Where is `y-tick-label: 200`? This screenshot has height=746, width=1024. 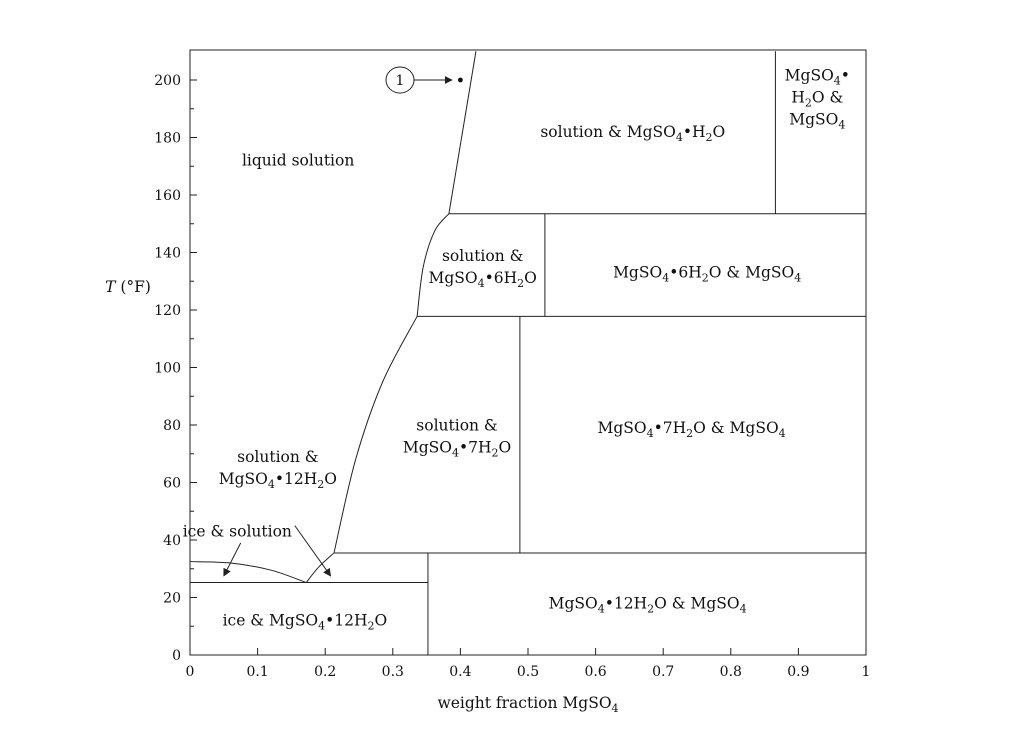
y-tick-label: 200 is located at coordinates (167, 81).